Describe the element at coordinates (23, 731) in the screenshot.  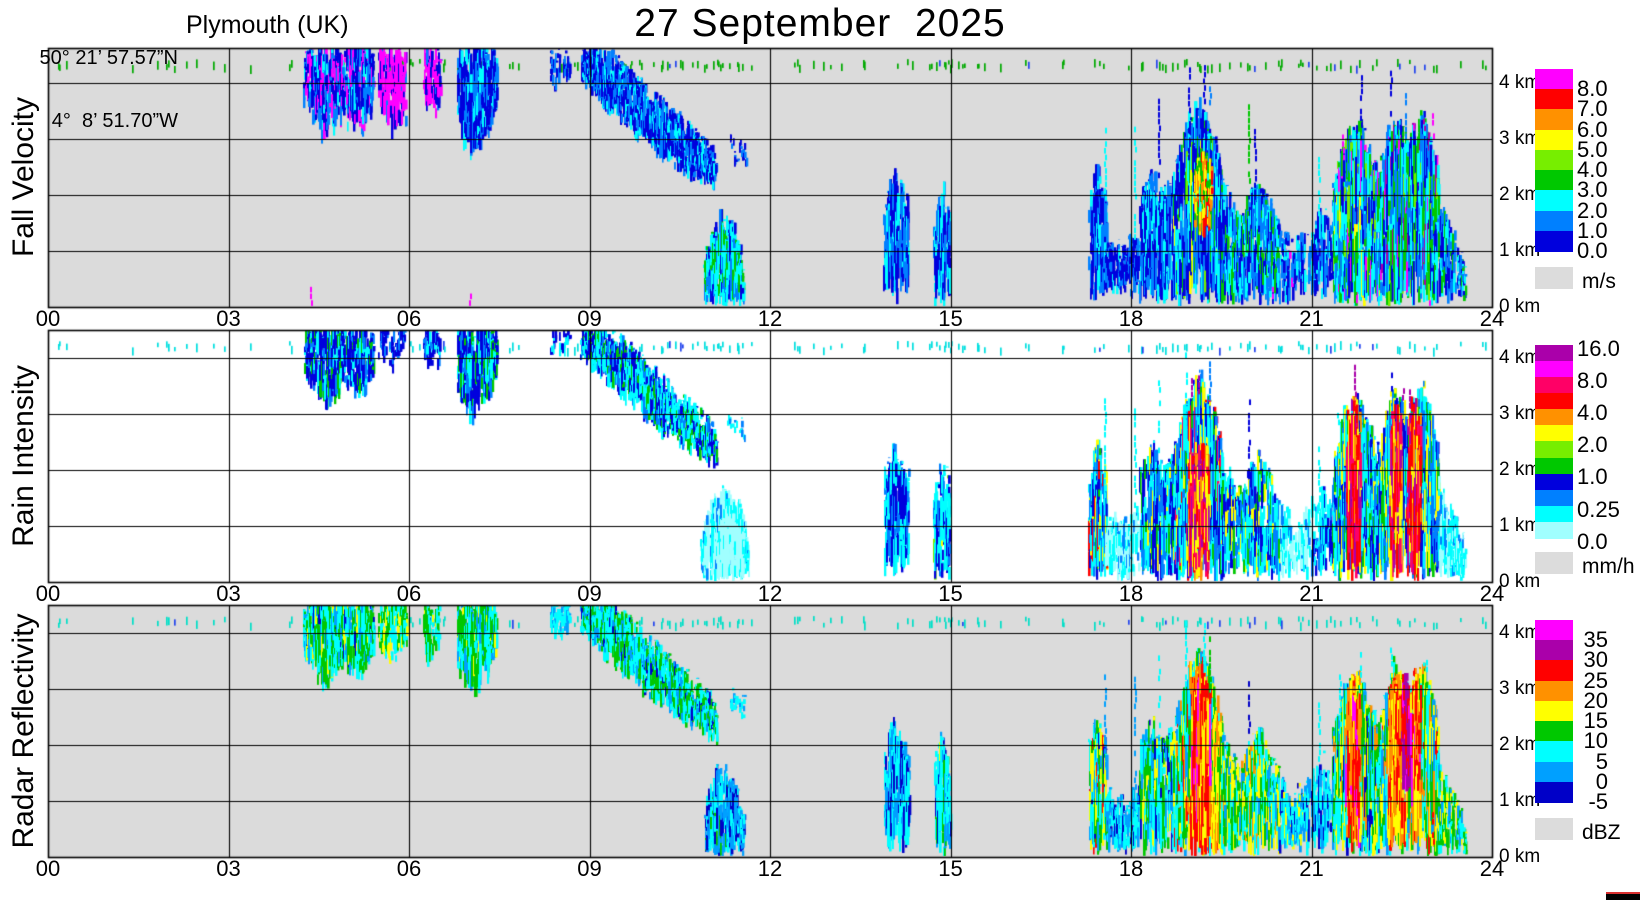
I see `panel-title-radar-reflectivity: Radar Reflectivity` at that location.